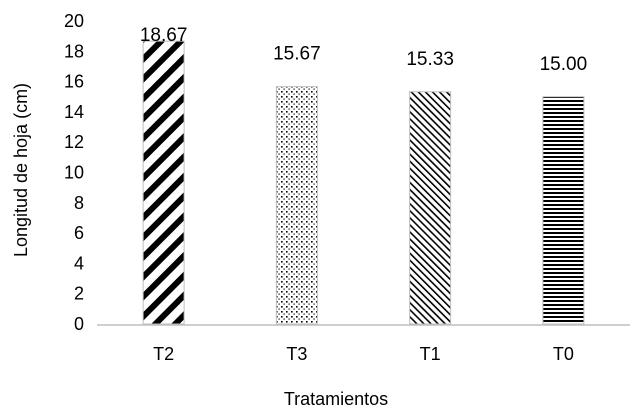 This screenshot has height=411, width=631. Describe the element at coordinates (563, 354) in the screenshot. I see `x-tick-label-t0: T0` at that location.